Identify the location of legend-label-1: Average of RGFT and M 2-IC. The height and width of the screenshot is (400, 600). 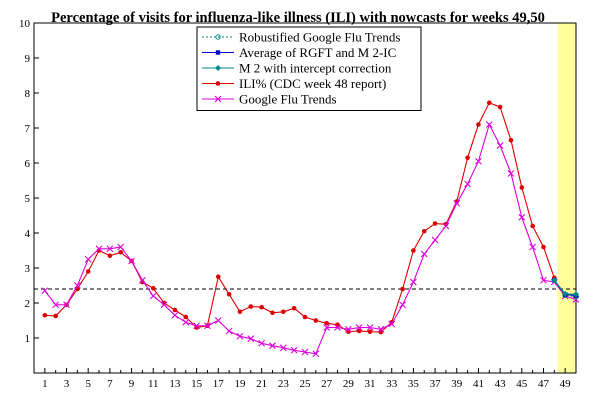
(317, 52).